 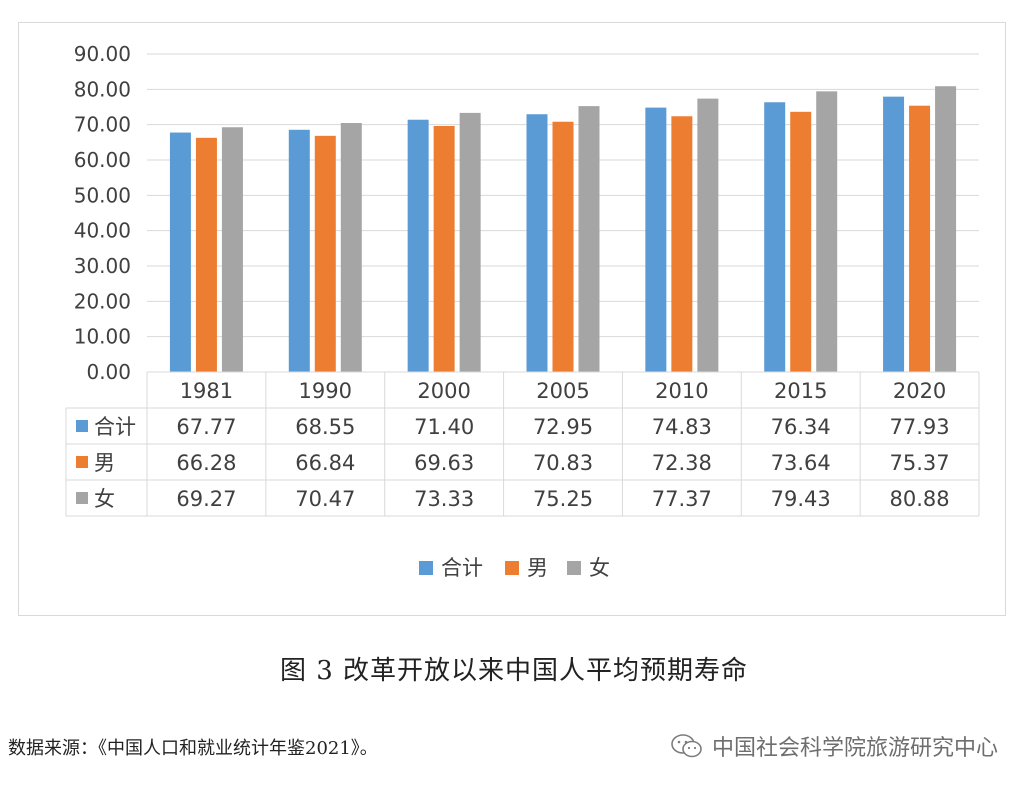 I want to click on data-label: 69.27, so click(x=206, y=499).